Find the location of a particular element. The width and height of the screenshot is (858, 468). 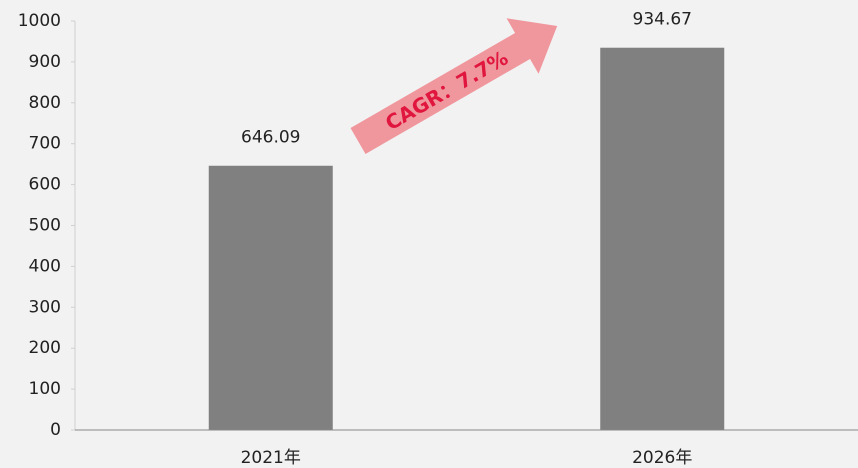

x-tick-label: 2026年 is located at coordinates (662, 458).